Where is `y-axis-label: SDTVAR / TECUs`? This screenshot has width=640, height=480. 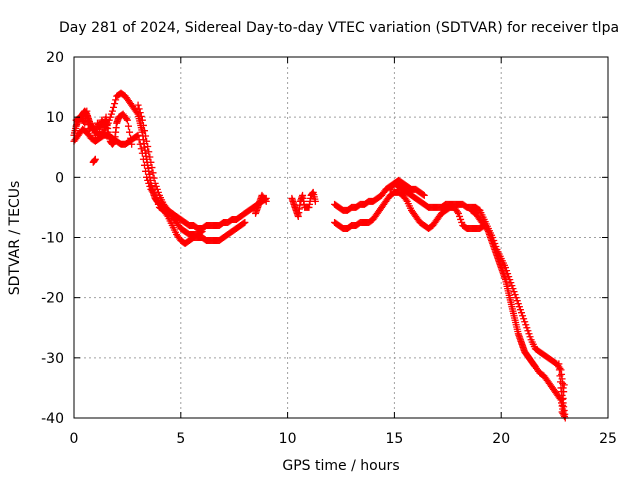
y-axis-label: SDTVAR / TECUs is located at coordinates (15, 238).